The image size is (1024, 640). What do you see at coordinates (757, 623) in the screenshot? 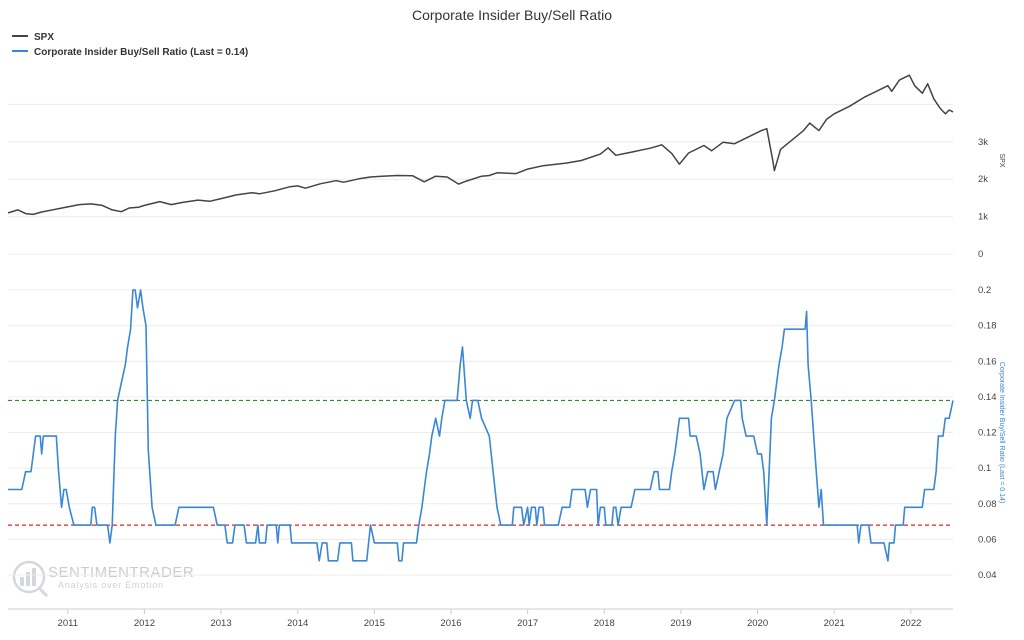
I see `x-tick-label: 2020` at bounding box center [757, 623].